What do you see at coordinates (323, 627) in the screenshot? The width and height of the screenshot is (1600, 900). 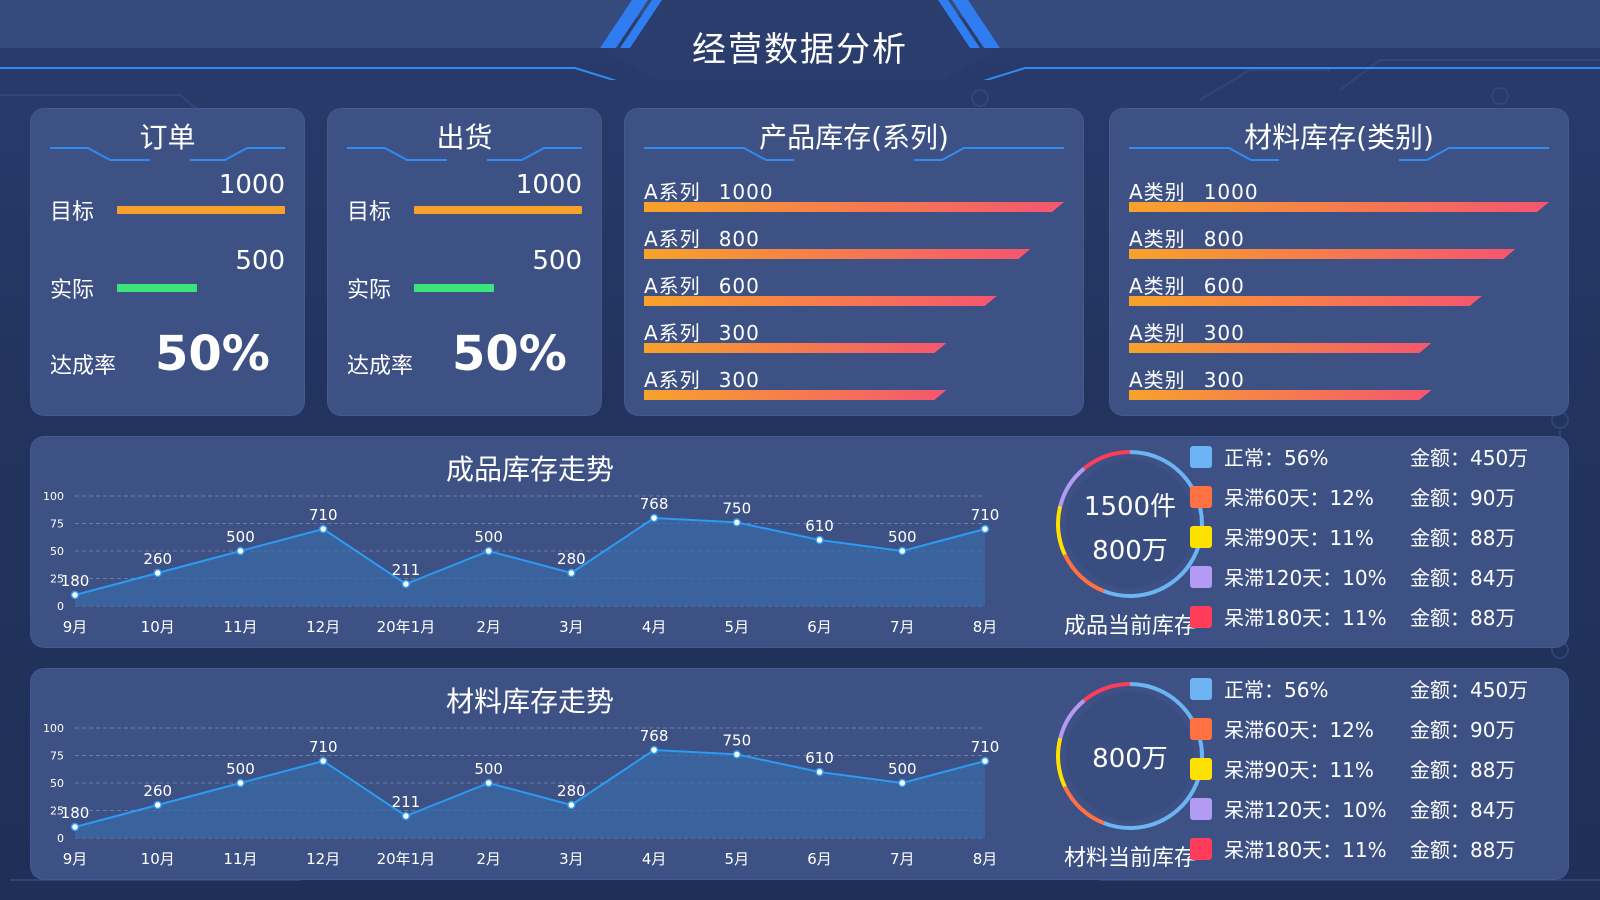 I see `product-trend-x-tick: 12月` at bounding box center [323, 627].